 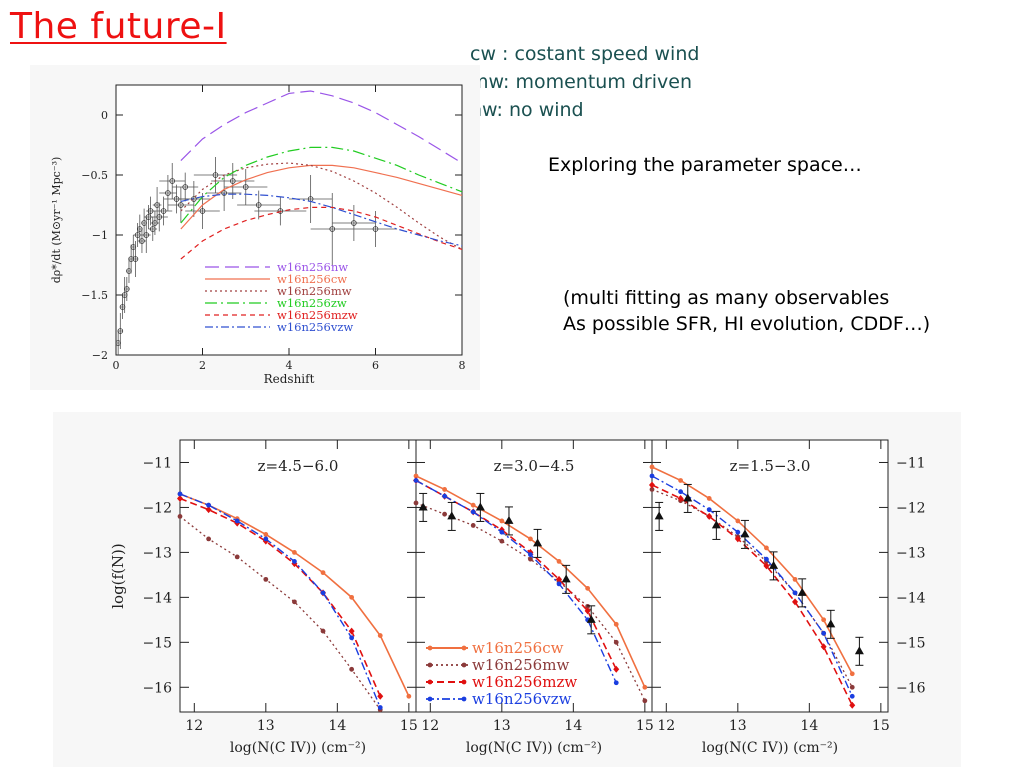 I want to click on cddf-x-tick-label: 12, so click(x=666, y=726).